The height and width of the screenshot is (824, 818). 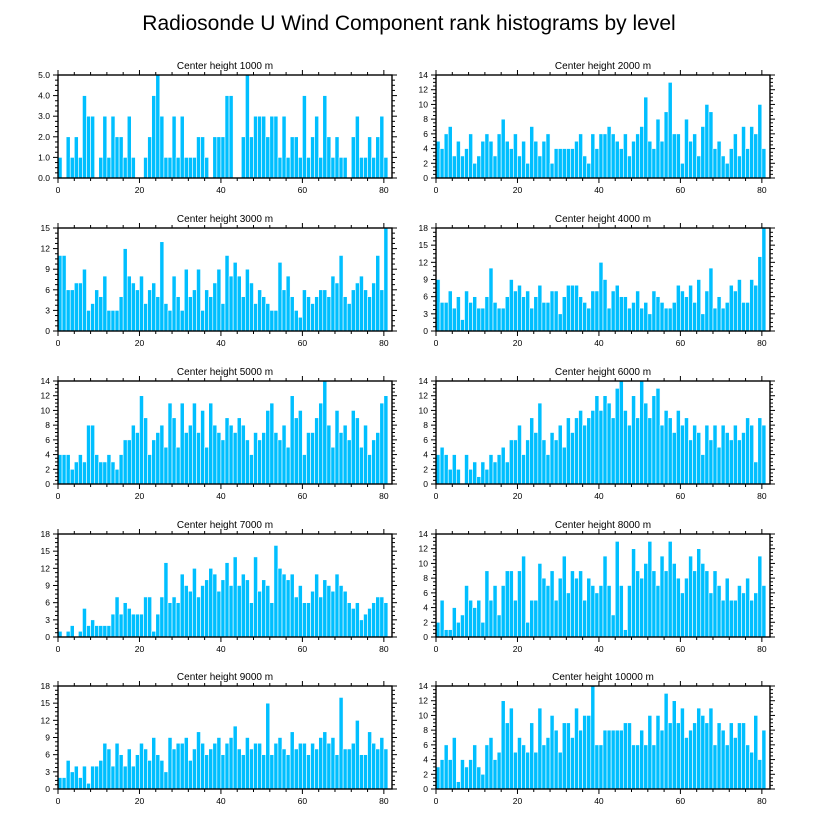 What do you see at coordinates (225, 677) in the screenshot?
I see `panel-title: Center height 9000 m` at bounding box center [225, 677].